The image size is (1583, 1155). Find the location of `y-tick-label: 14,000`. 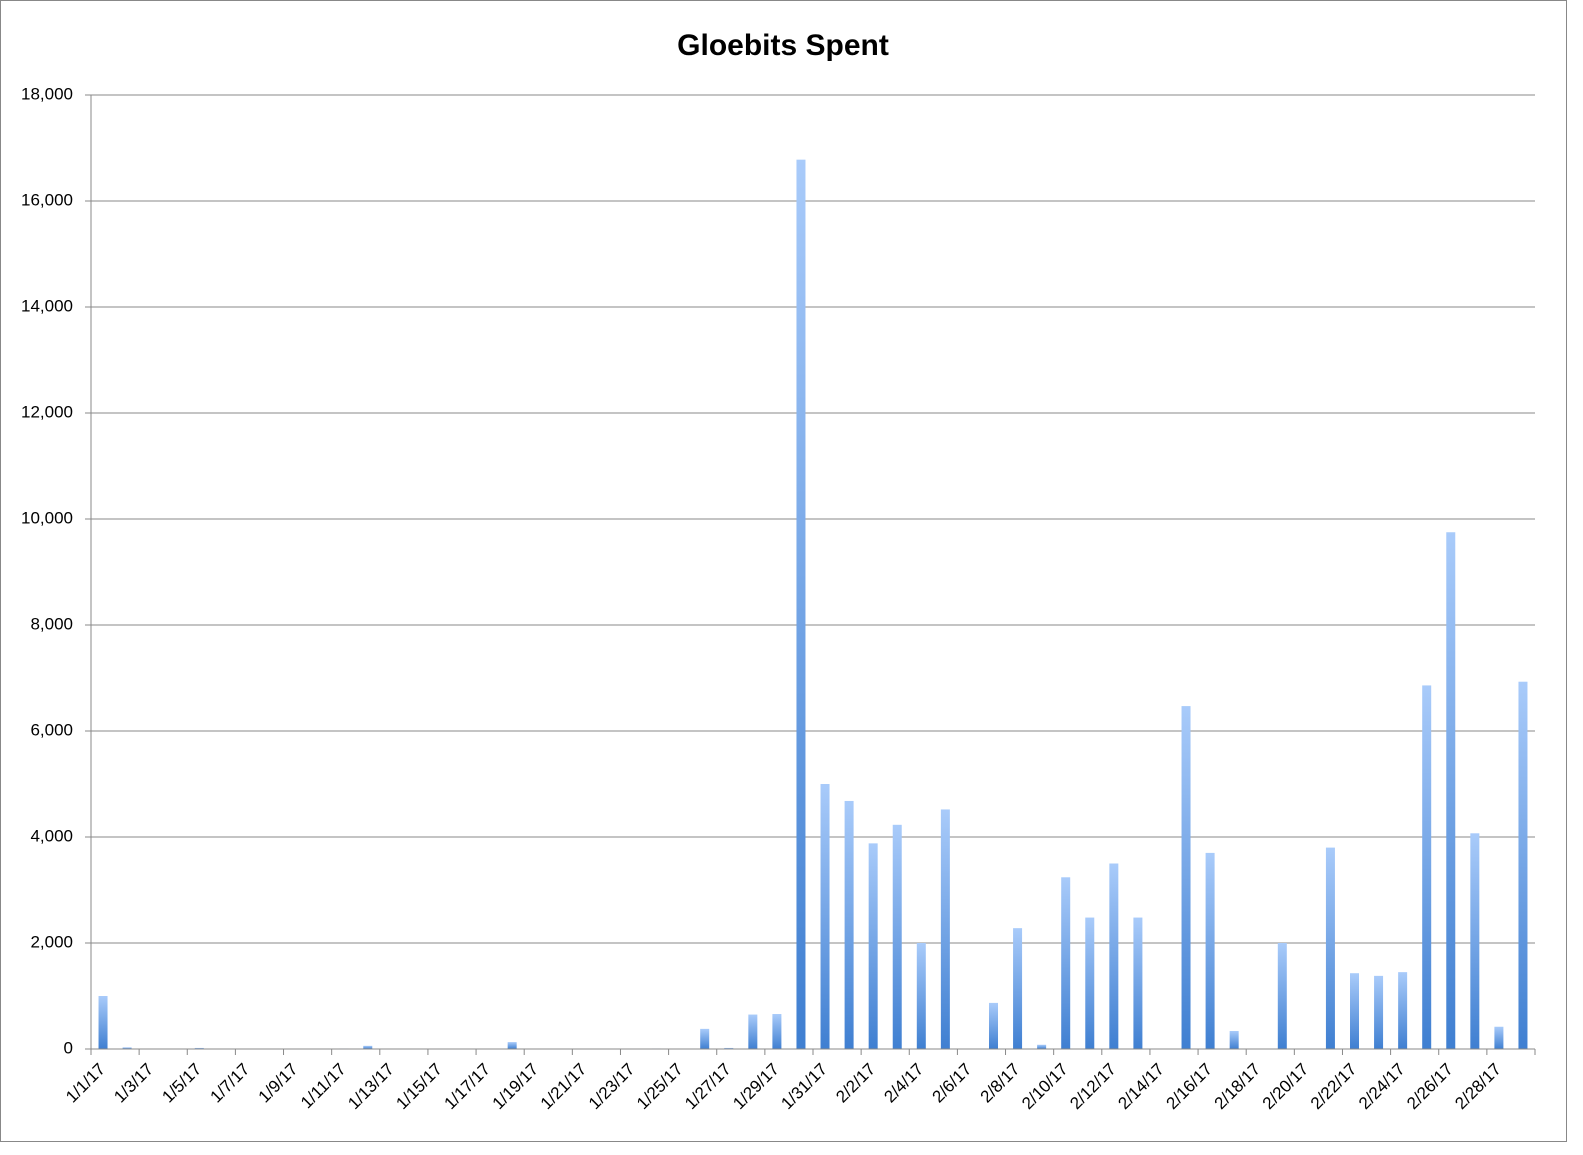

y-tick-label: 14,000 is located at coordinates (47, 305).